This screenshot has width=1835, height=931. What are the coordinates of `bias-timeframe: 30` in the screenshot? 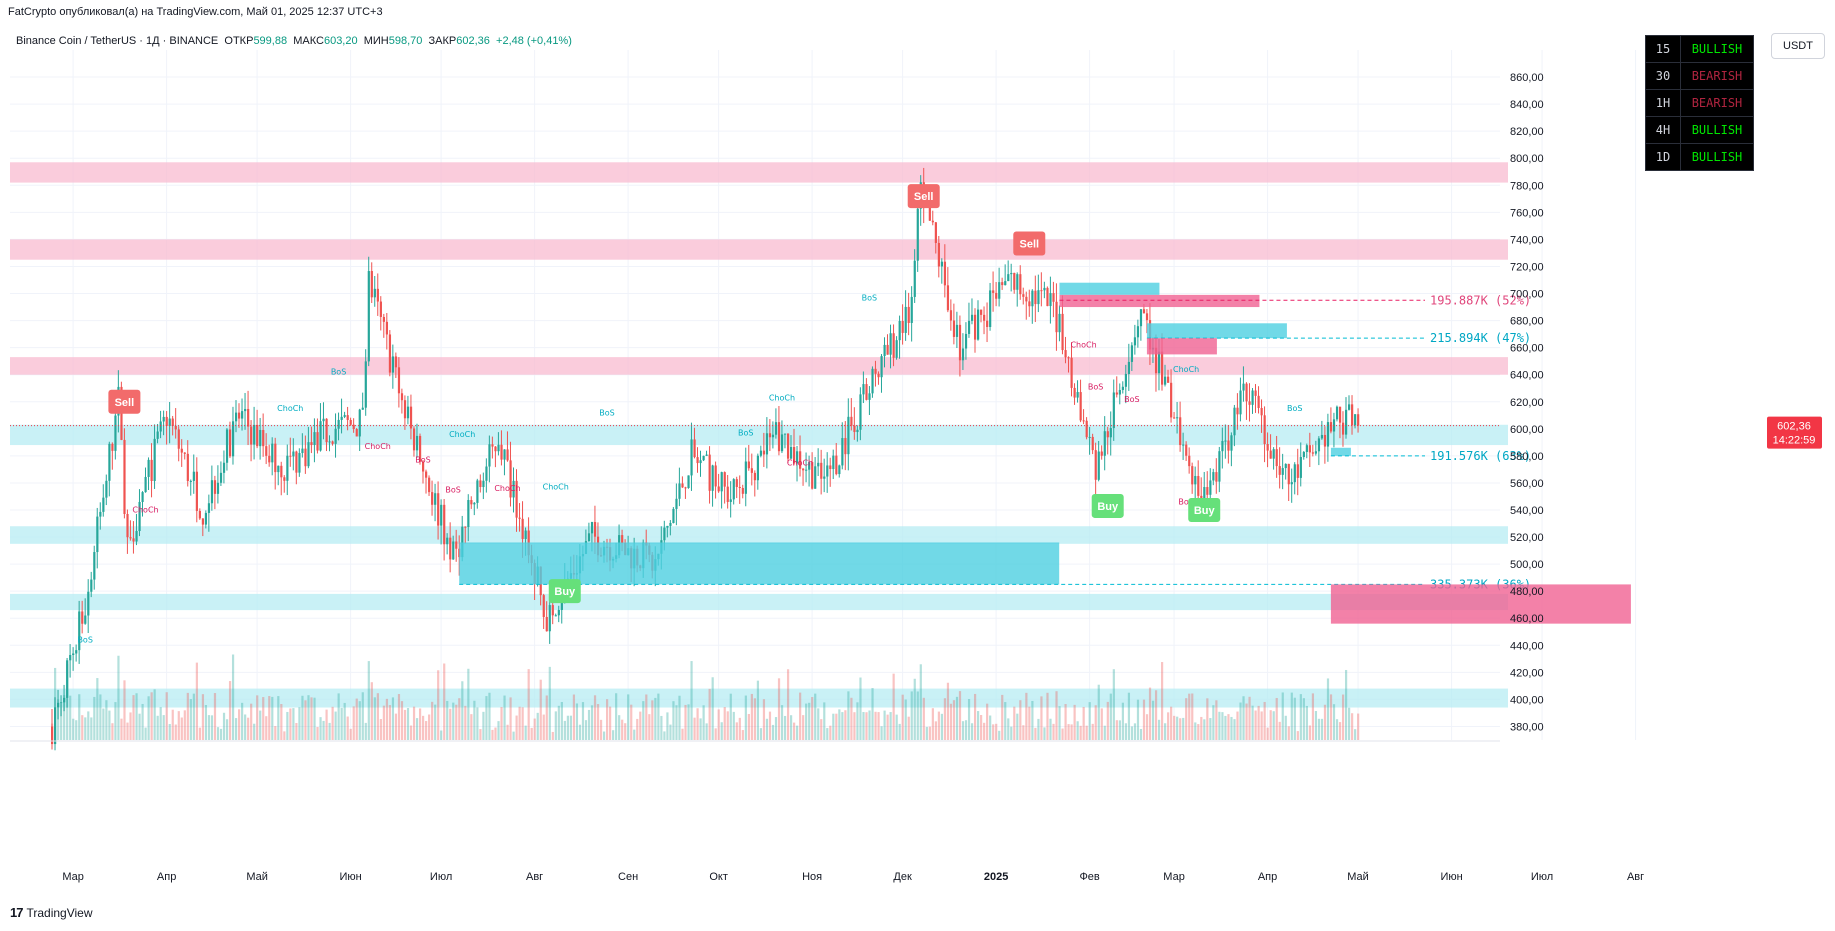 It's located at (1663, 76).